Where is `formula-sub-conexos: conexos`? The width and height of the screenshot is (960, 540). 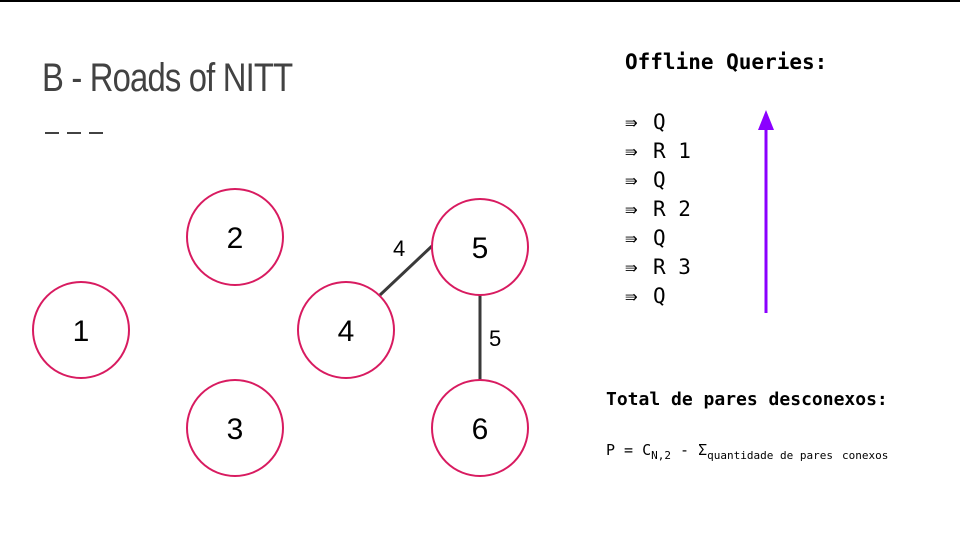 formula-sub-conexos: conexos is located at coordinates (865, 455).